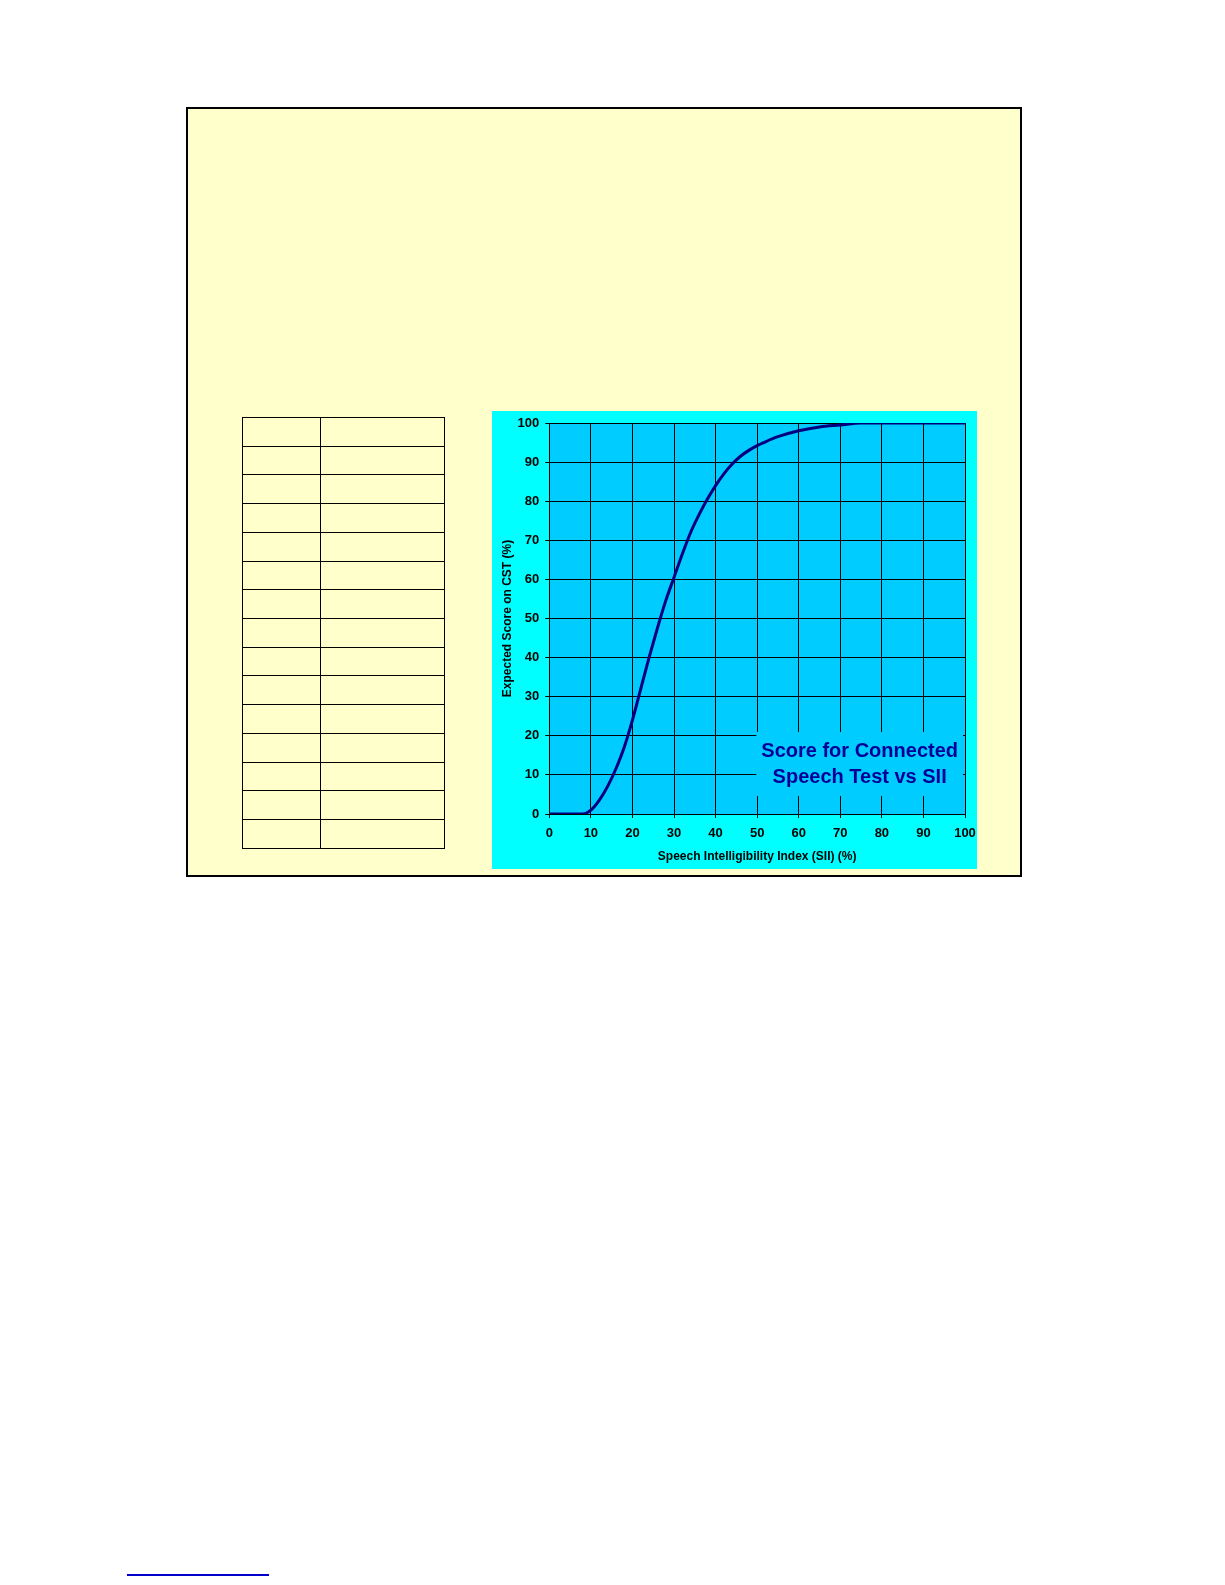 This screenshot has height=1585, width=1225. I want to click on y-tick-label: 90, so click(532, 461).